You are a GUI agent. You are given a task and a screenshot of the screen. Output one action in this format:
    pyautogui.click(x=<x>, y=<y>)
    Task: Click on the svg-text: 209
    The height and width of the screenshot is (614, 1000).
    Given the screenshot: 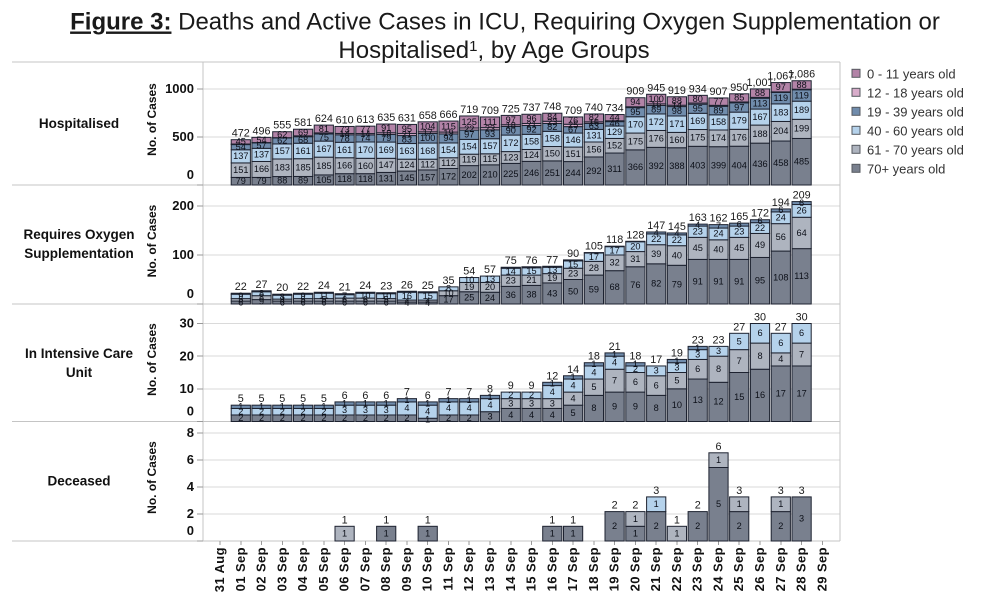 What is the action you would take?
    pyautogui.click(x=802, y=196)
    